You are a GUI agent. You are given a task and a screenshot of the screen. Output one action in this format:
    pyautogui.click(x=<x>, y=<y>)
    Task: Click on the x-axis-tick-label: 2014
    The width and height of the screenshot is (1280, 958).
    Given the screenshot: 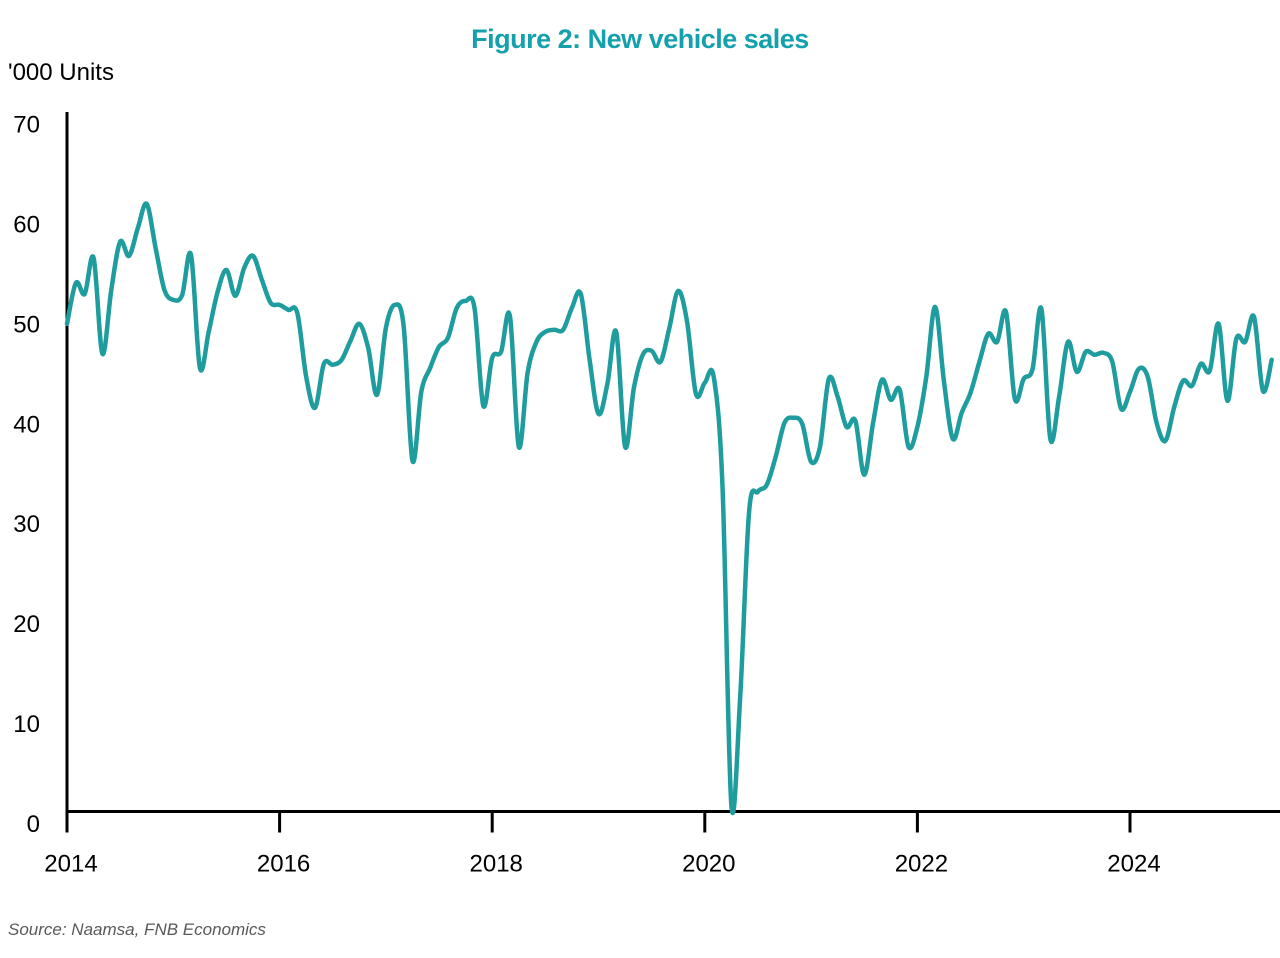 What is the action you would take?
    pyautogui.click(x=70, y=864)
    